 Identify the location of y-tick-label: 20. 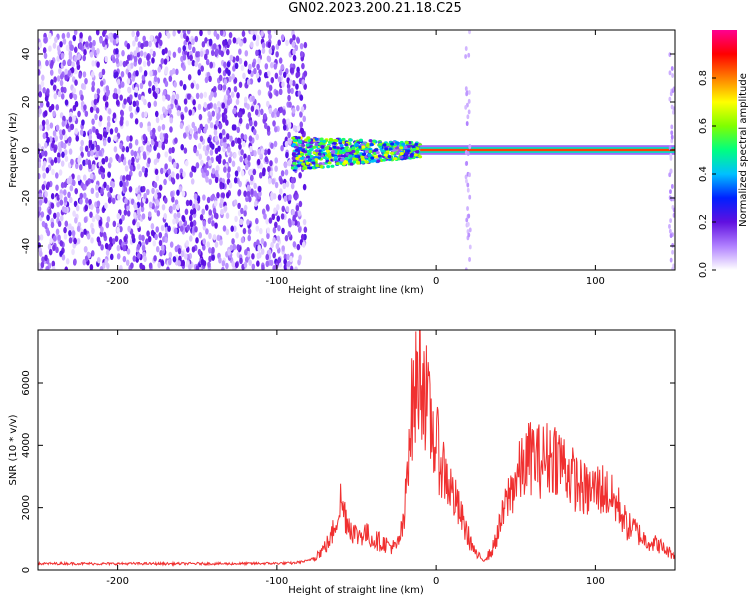
(26, 102).